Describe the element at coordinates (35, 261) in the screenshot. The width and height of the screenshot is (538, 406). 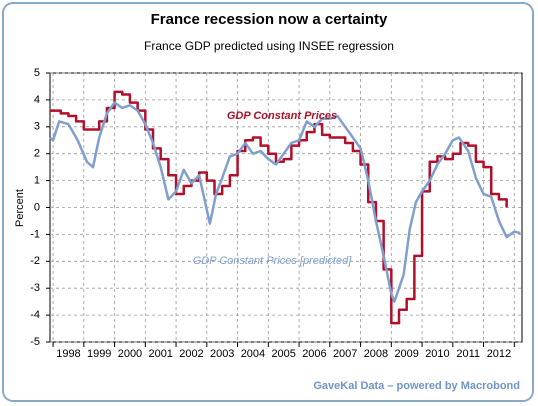
I see `y-tick-label: -2` at that location.